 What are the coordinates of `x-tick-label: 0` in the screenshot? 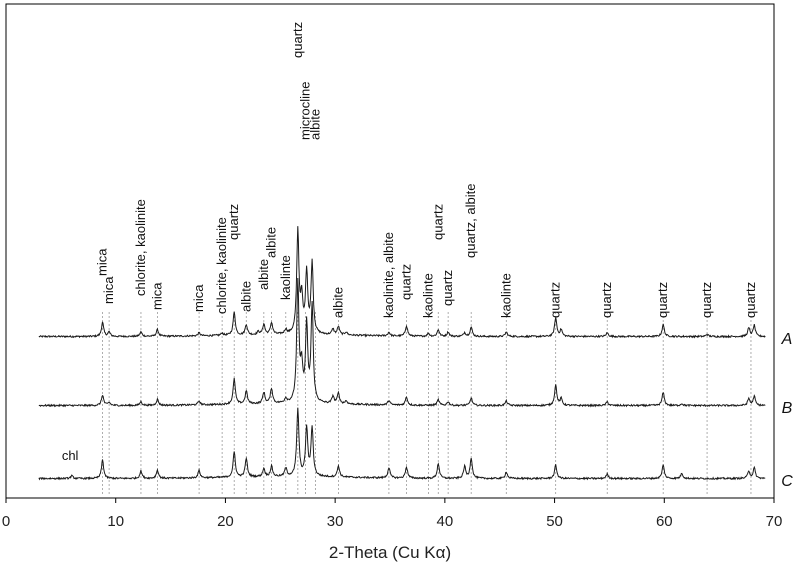 It's located at (6, 521).